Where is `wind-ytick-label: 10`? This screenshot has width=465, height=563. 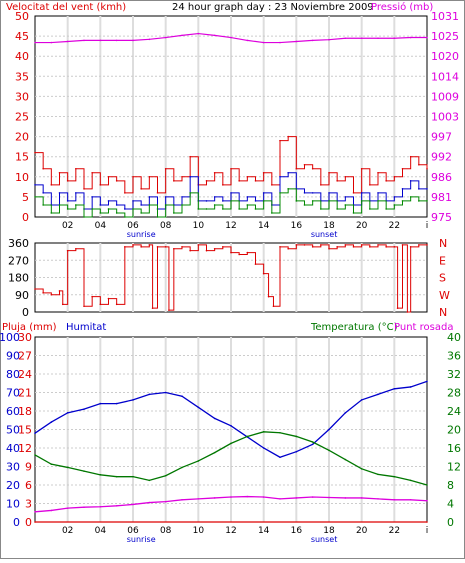
wind-ytick-label: 10 is located at coordinates (22, 177).